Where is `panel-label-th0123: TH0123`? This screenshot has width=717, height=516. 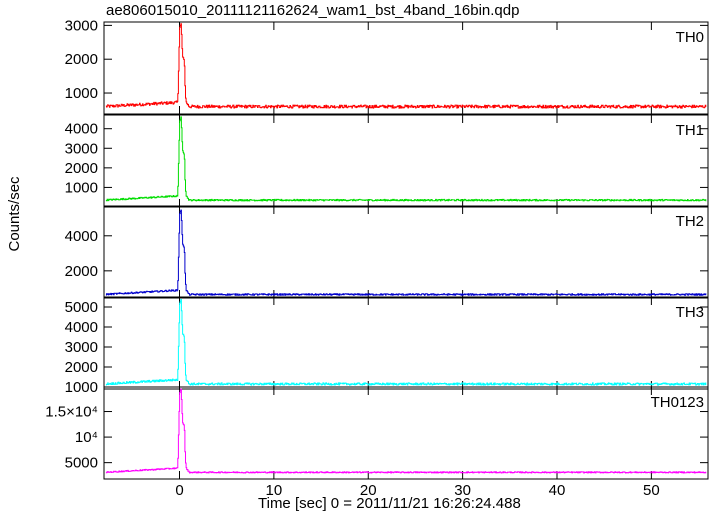 panel-label-th0123: TH0123 is located at coordinates (677, 402).